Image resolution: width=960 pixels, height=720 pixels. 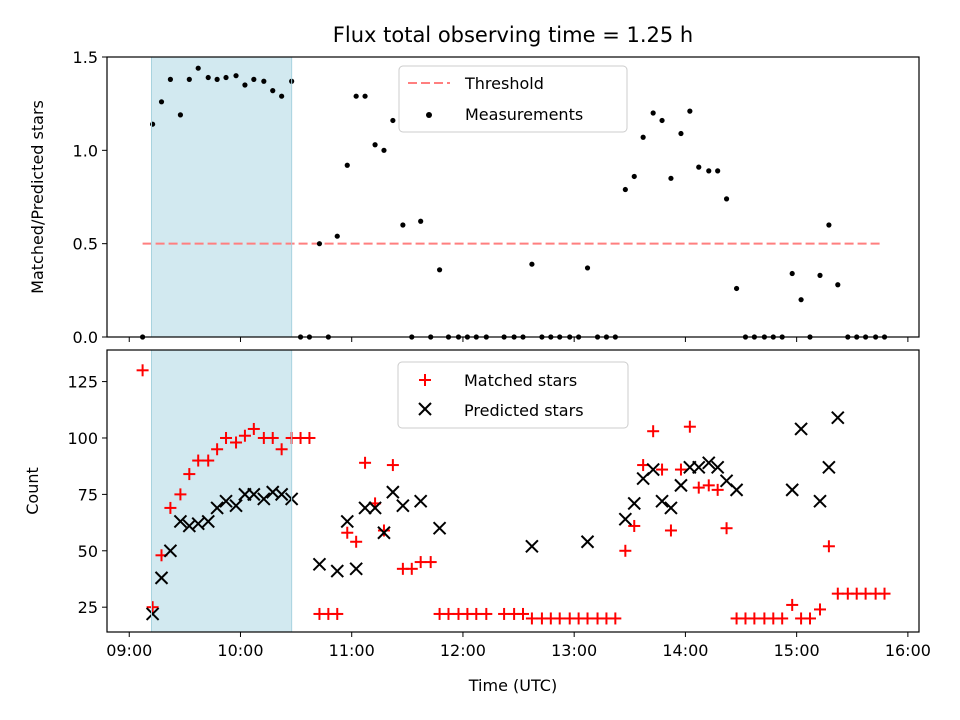 I want to click on legend-measurements-label: Measurements, so click(x=524, y=114).